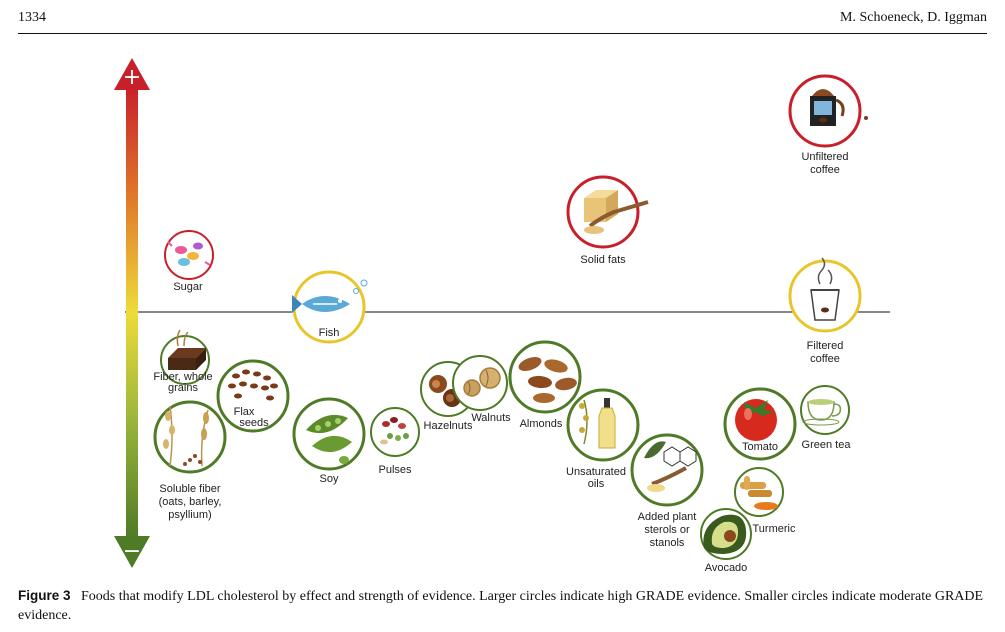  What do you see at coordinates (189, 489) in the screenshot?
I see `label-soluble-fiber-line1: Soluble fiber` at bounding box center [189, 489].